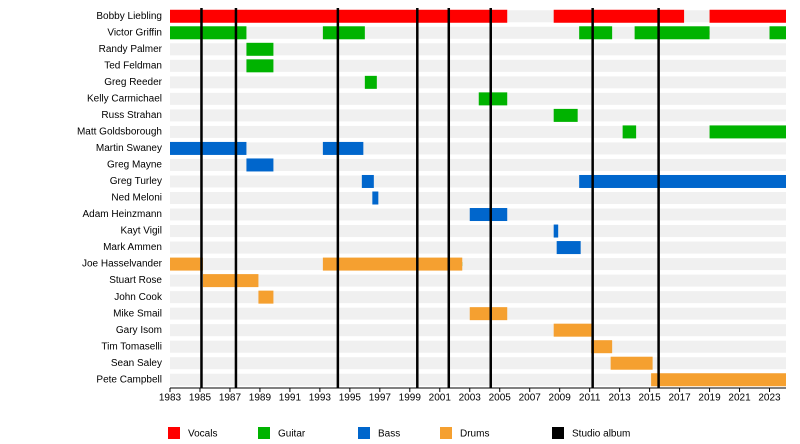 The height and width of the screenshot is (444, 800). Describe the element at coordinates (139, 330) in the screenshot. I see `member-name: Gary Isom` at that location.